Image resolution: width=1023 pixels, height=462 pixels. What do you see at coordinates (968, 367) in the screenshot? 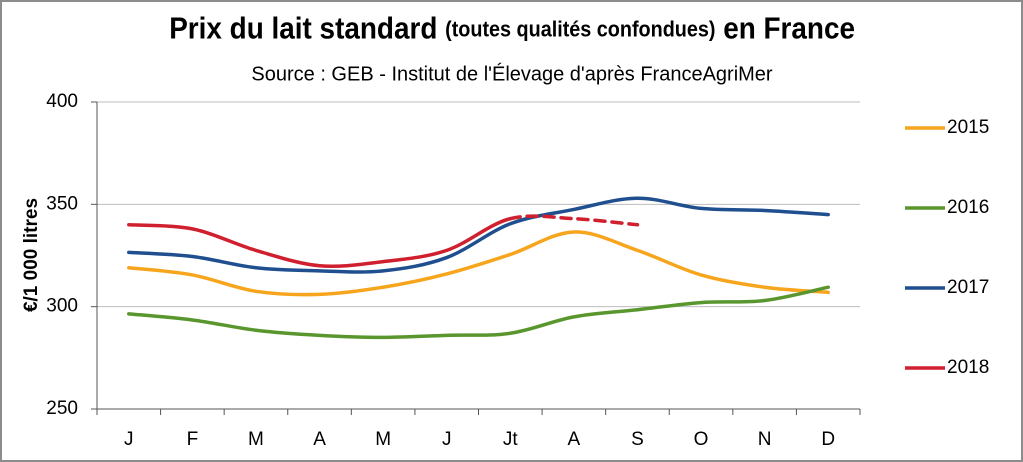
I see `legend-label: 2018` at bounding box center [968, 367].